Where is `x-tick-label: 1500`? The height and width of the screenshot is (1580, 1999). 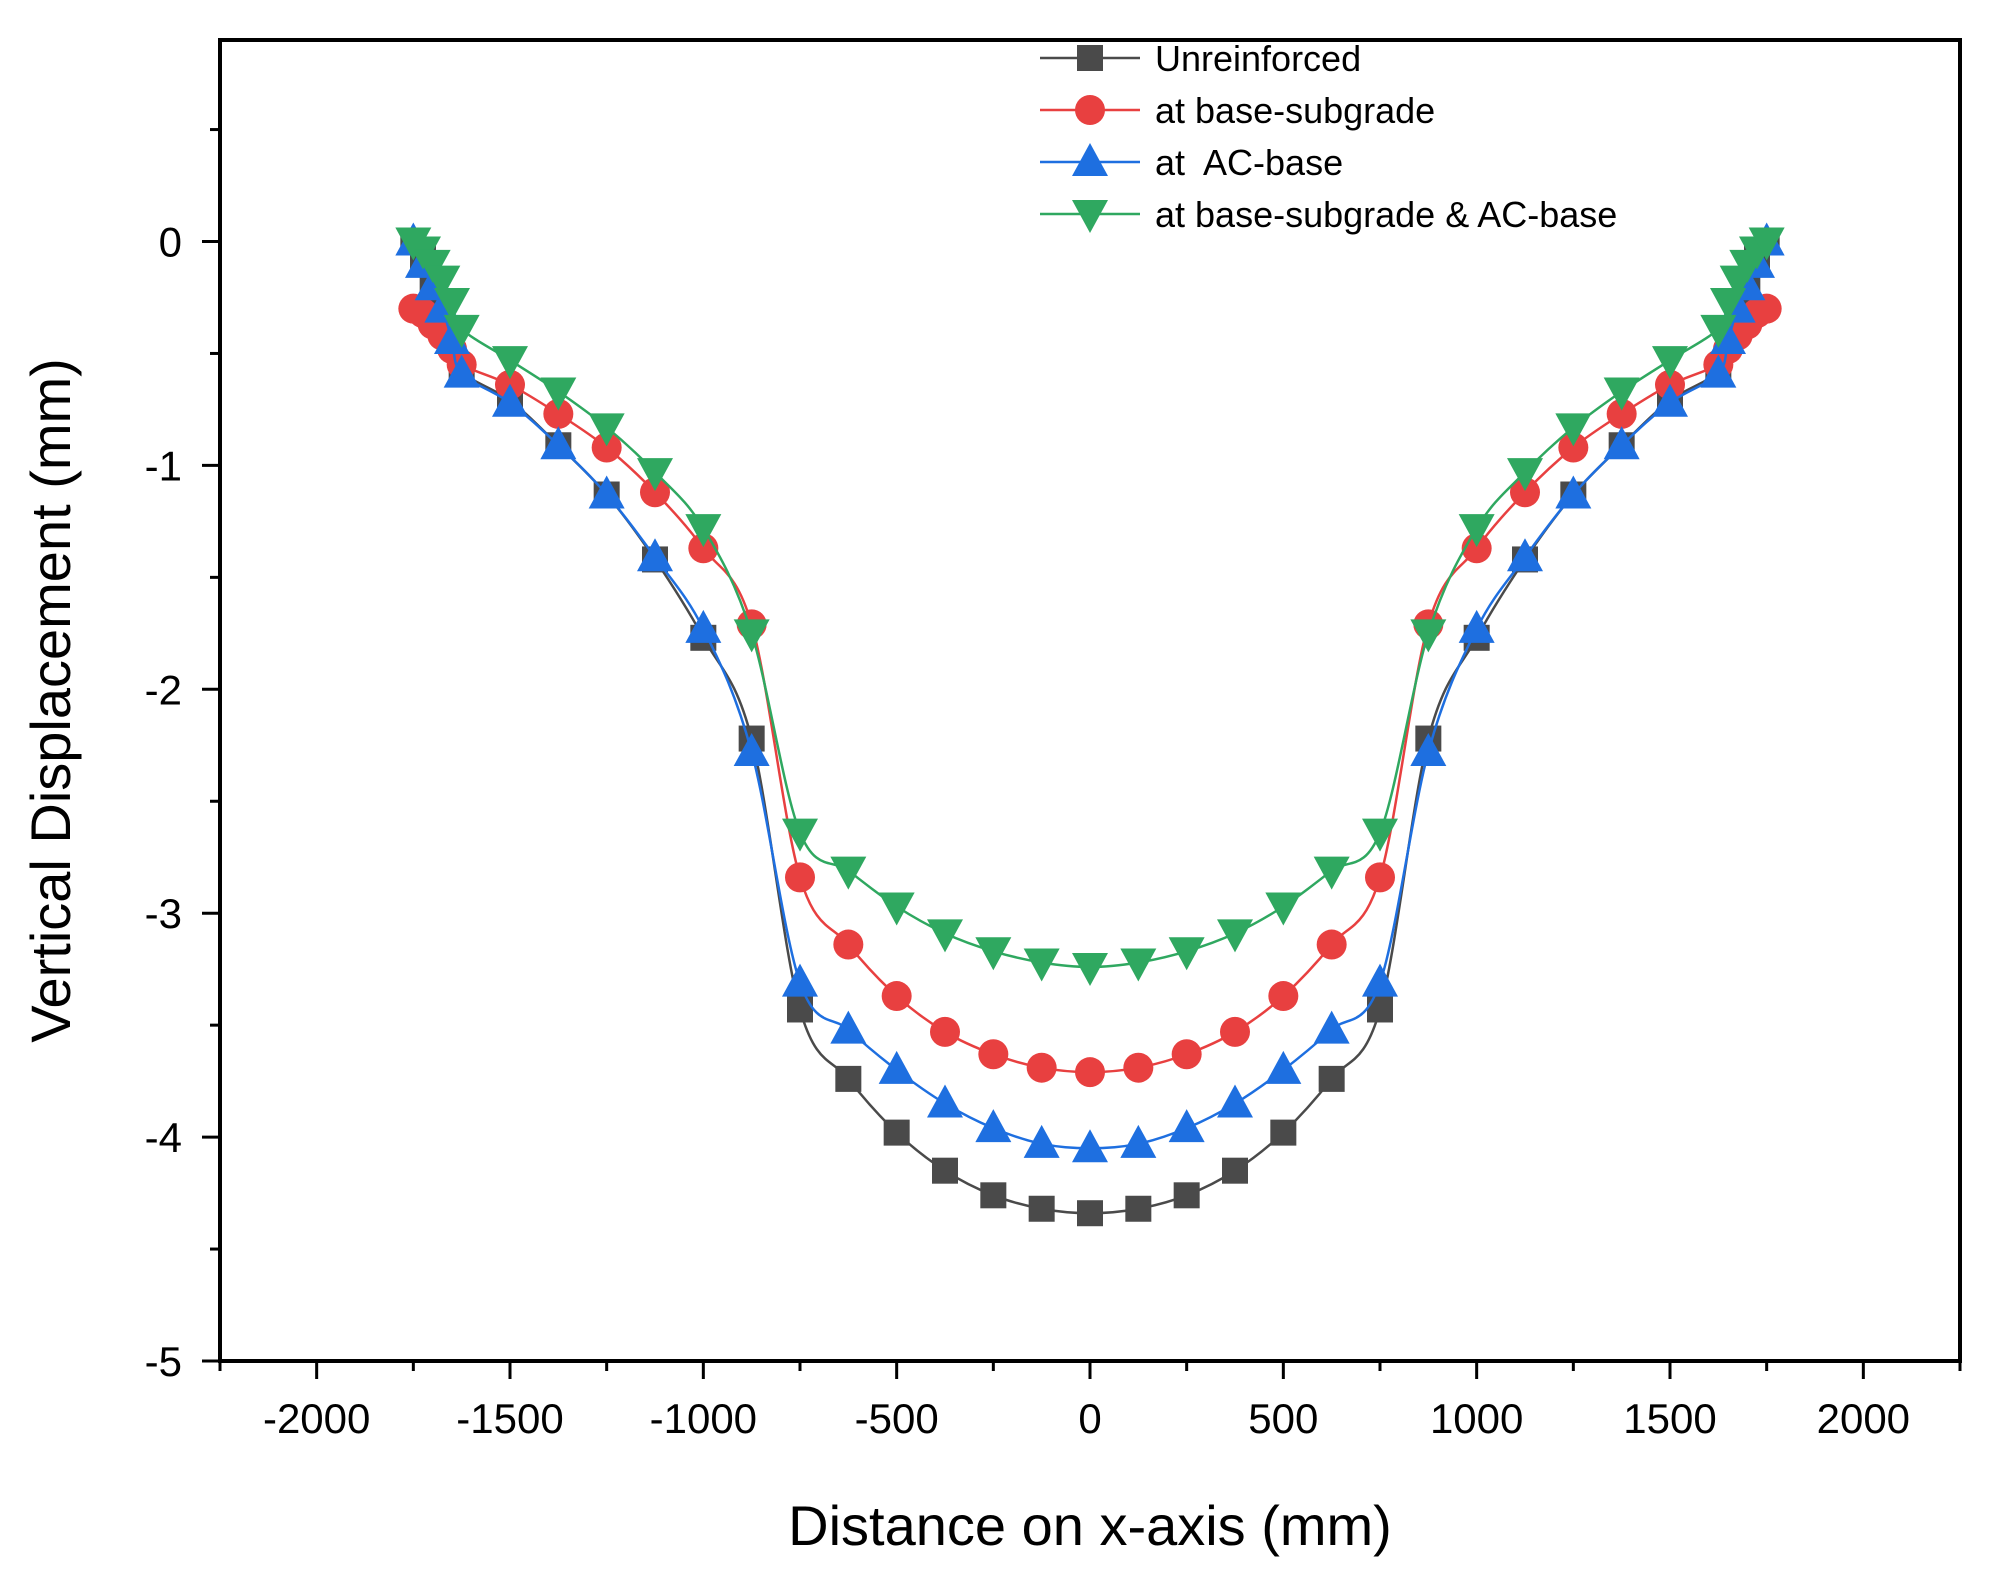
x-tick-label: 1500 is located at coordinates (1669, 1418).